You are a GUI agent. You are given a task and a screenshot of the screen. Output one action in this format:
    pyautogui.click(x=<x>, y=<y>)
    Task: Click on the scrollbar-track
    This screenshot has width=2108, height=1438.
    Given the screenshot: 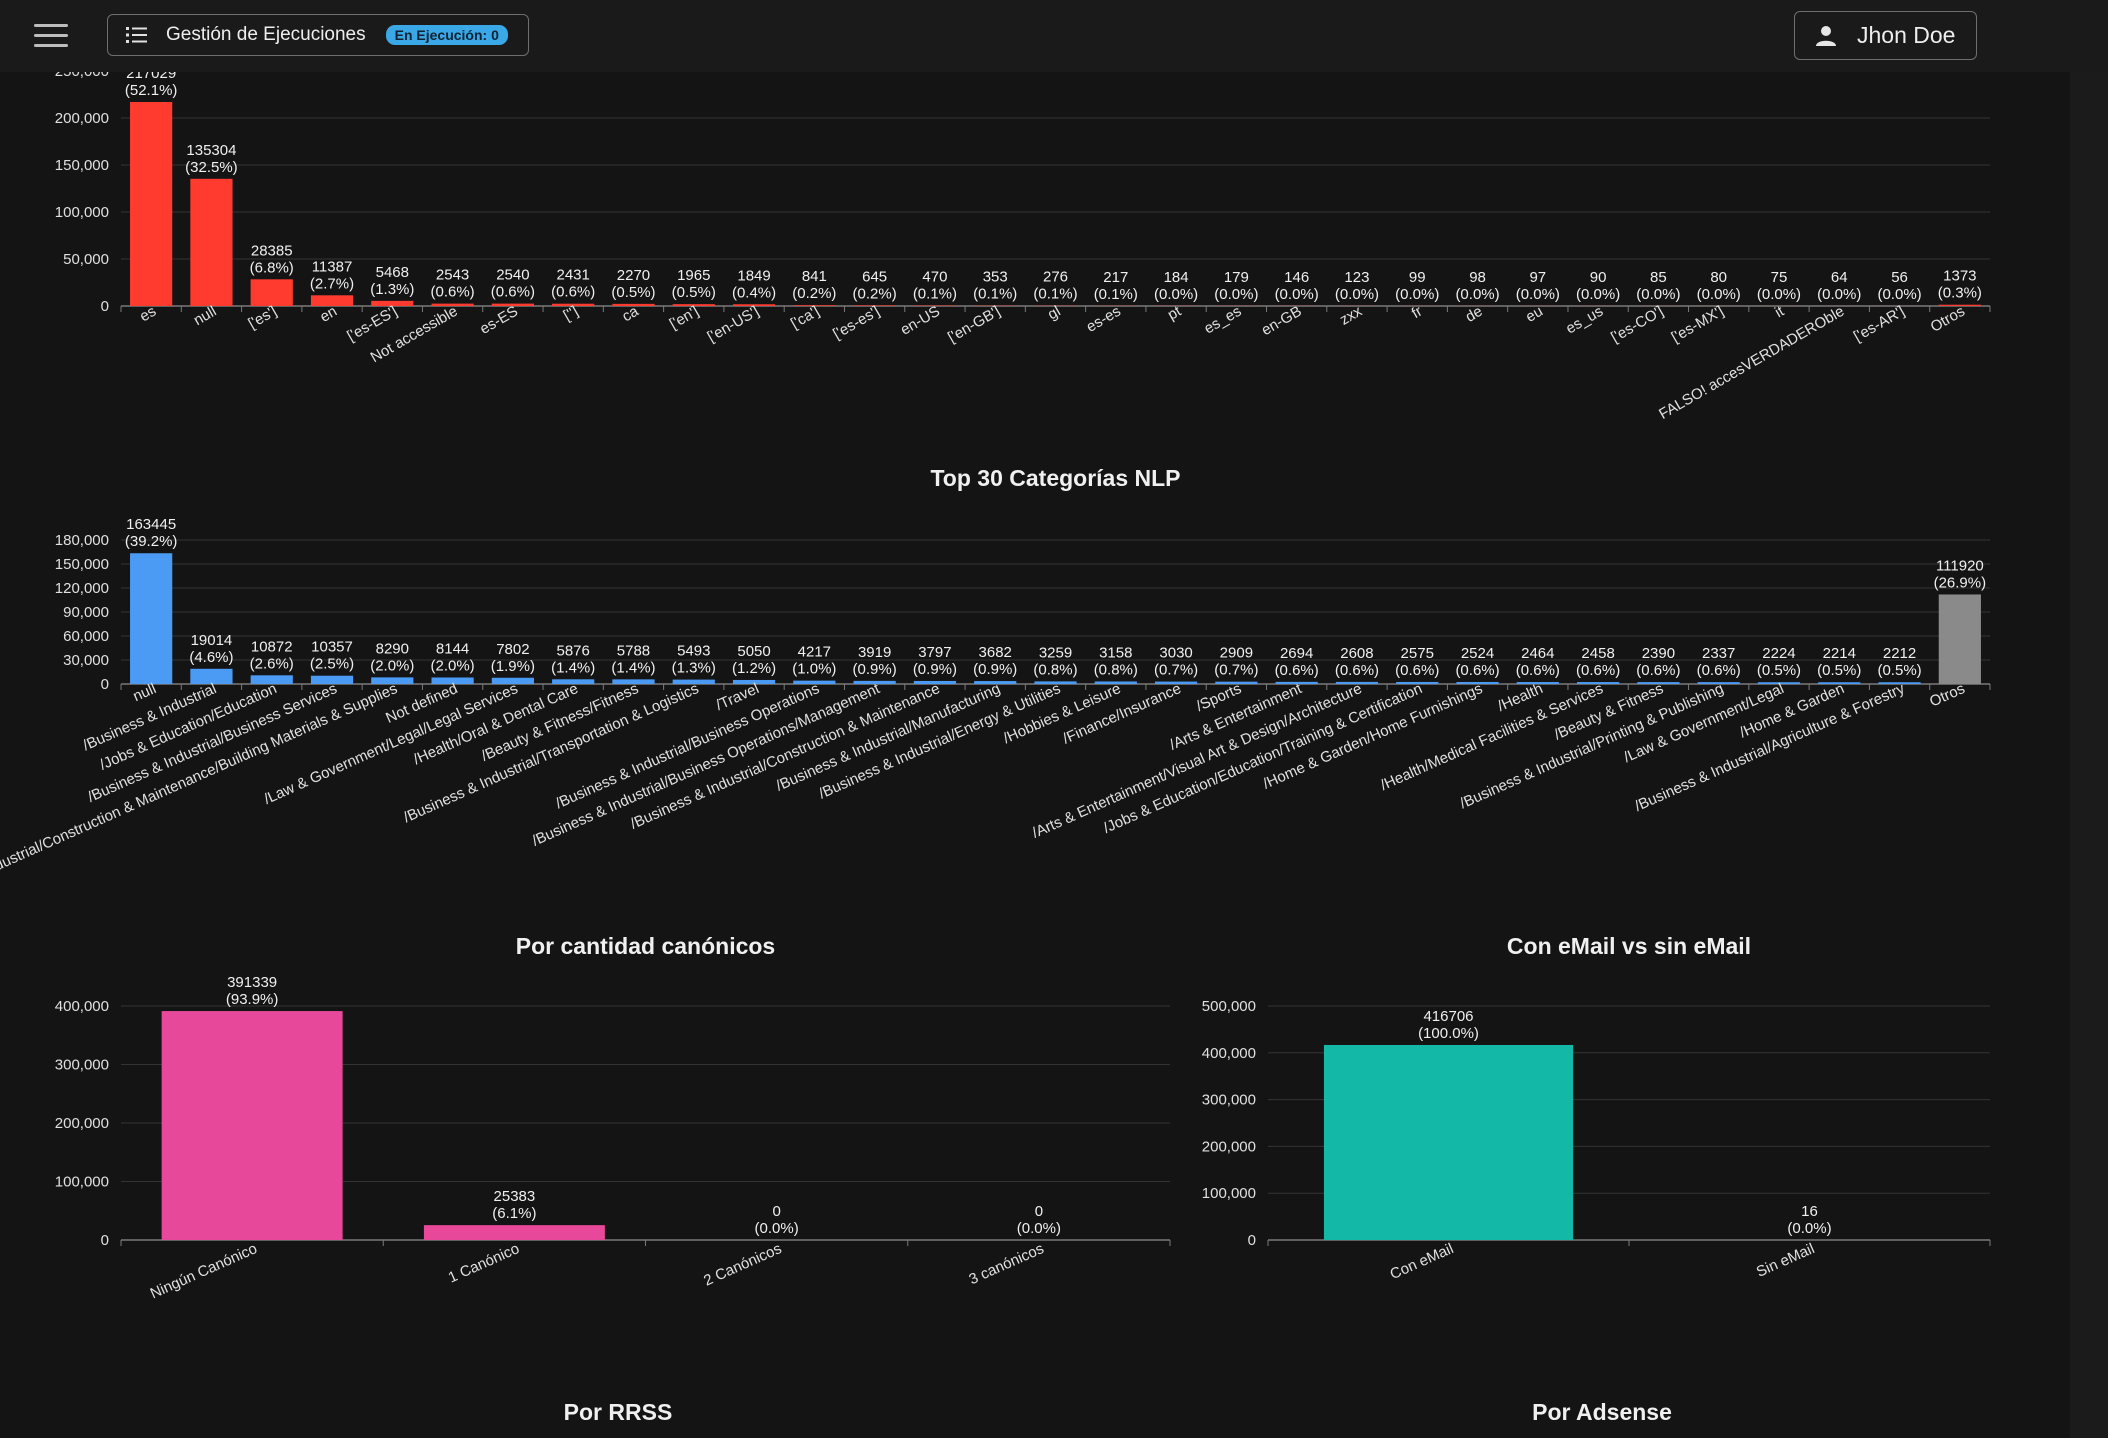 What is the action you would take?
    pyautogui.click(x=2089, y=755)
    